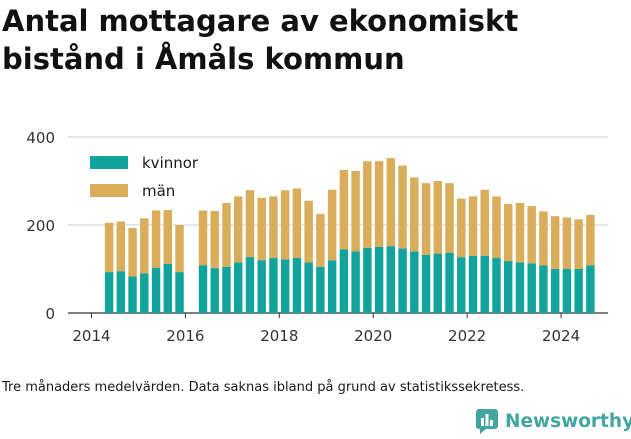 This screenshot has width=631, height=439. Describe the element at coordinates (50, 314) in the screenshot. I see `y-tick-label: 0` at that location.